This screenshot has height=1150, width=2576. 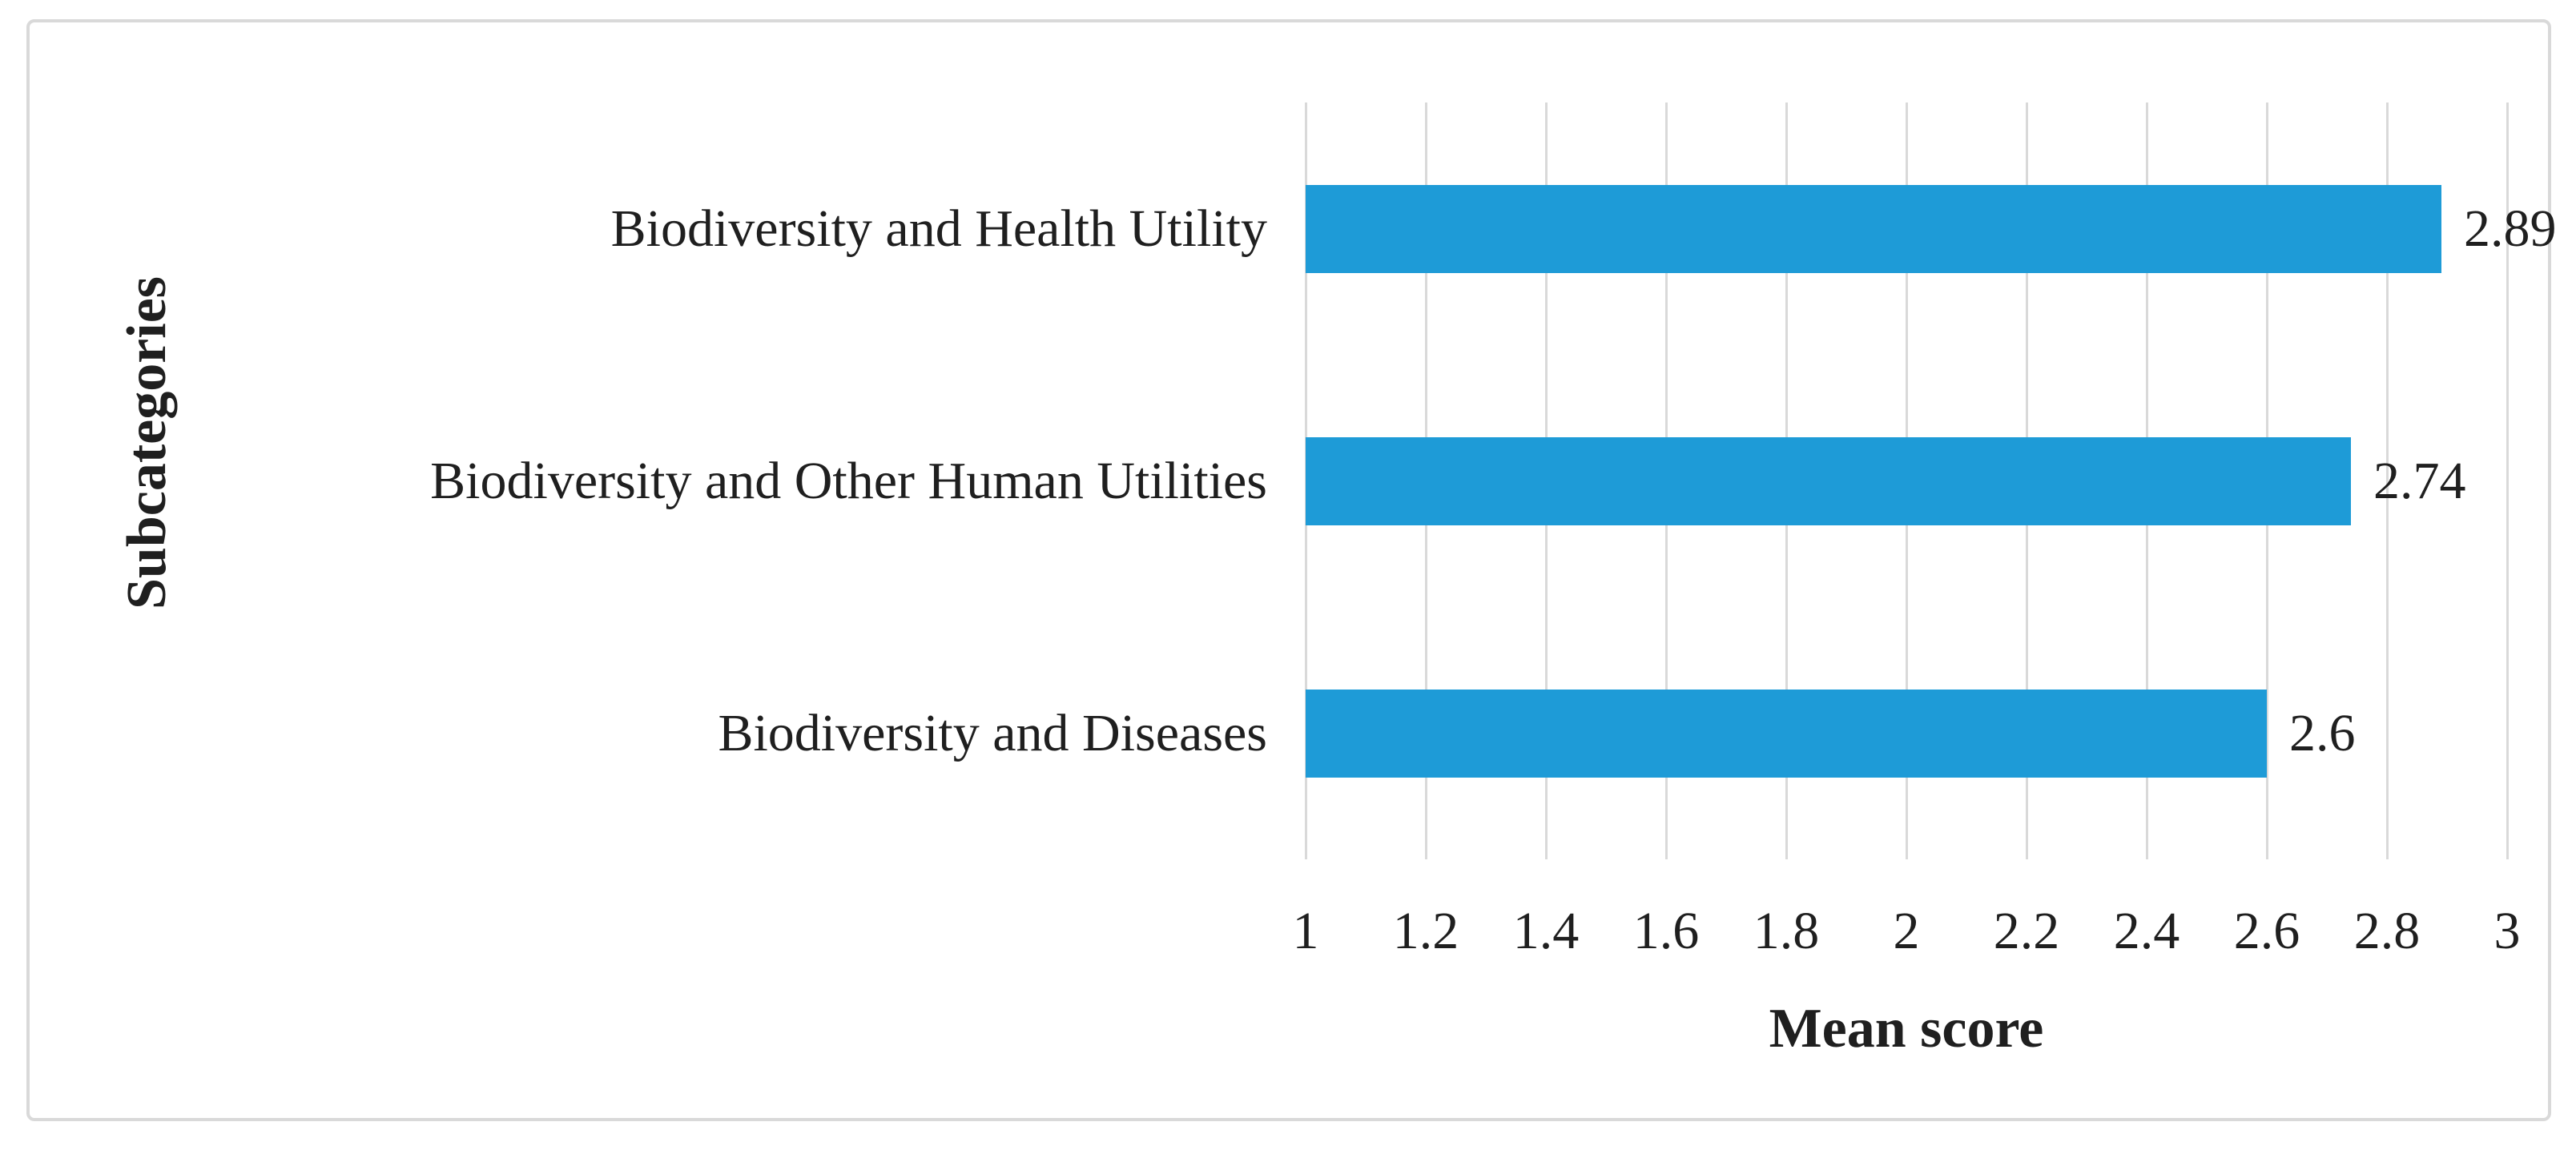 I want to click on bar-row: 2.74, so click(x=1906, y=481).